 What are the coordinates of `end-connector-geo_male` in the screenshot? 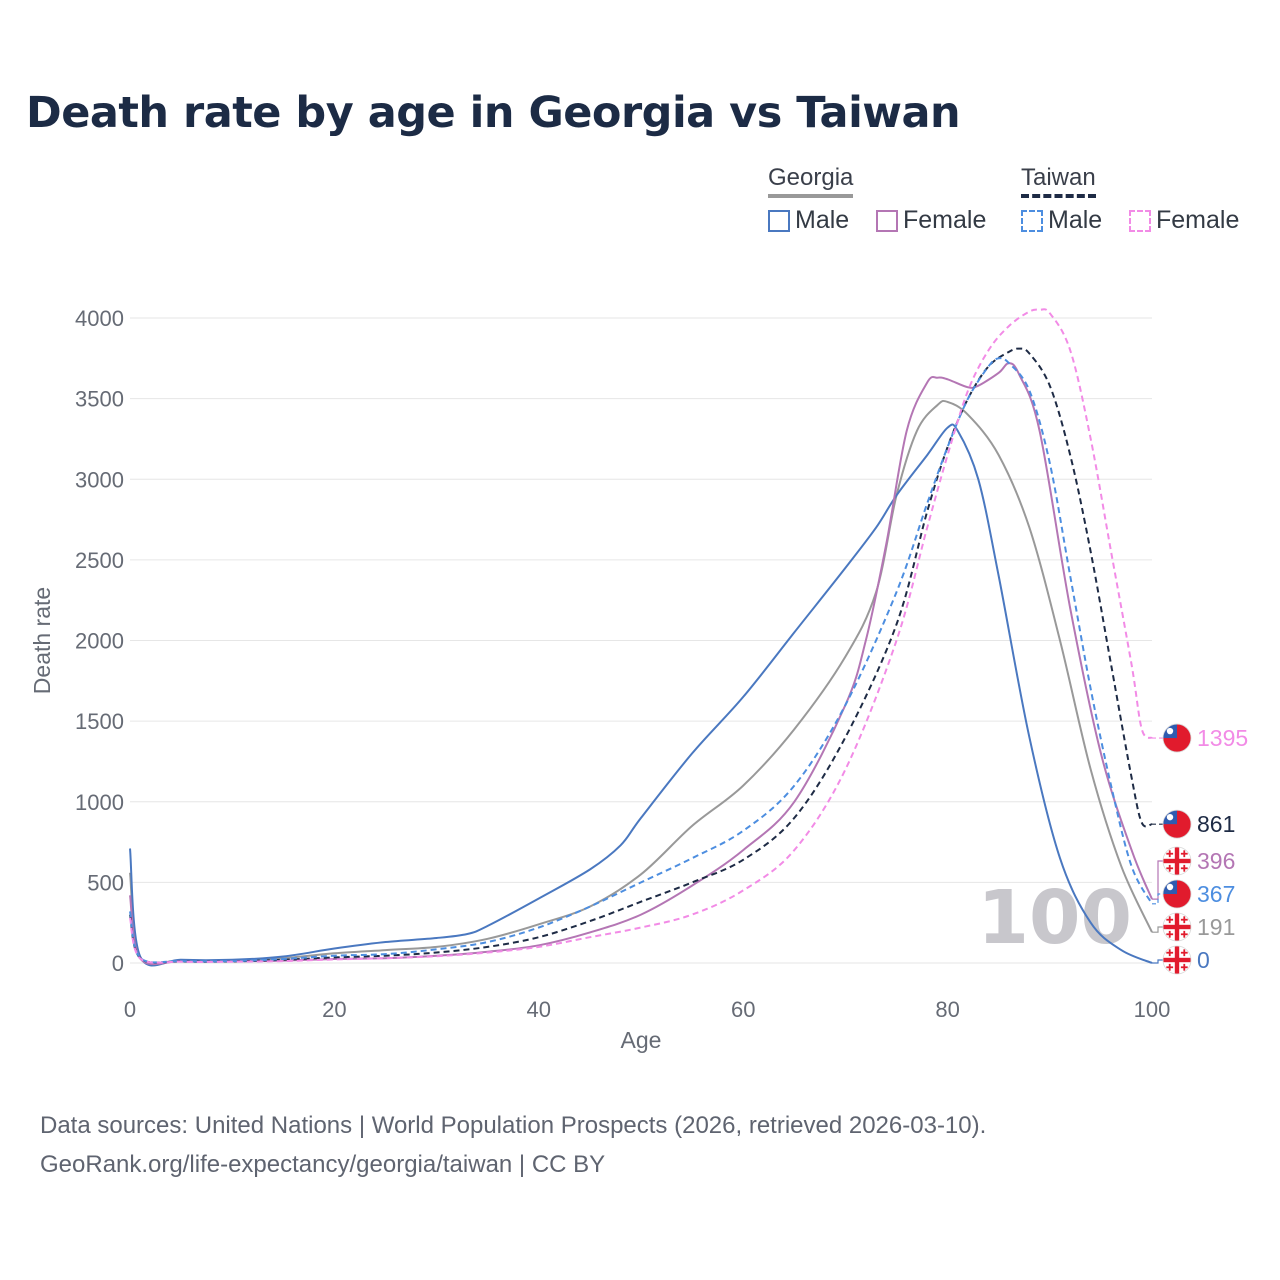 It's located at (1157, 961).